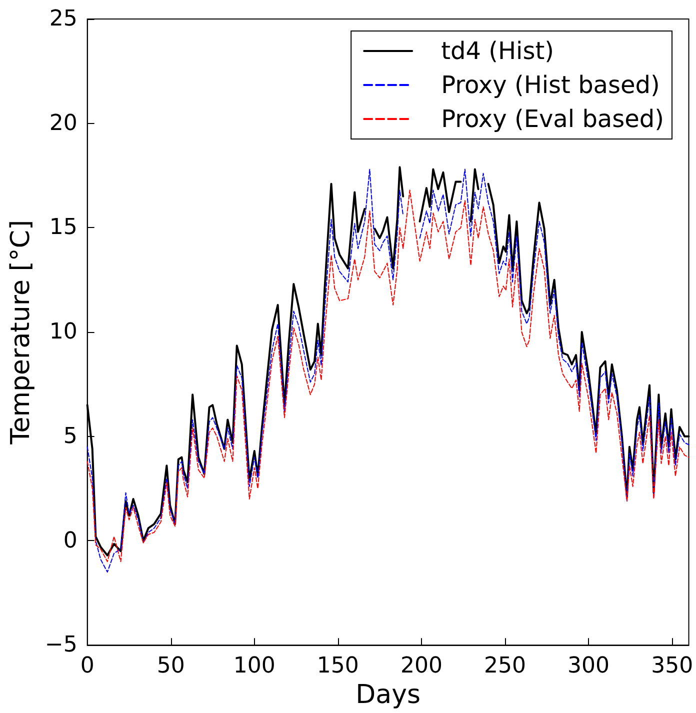 This screenshot has height=713, width=696. I want to click on y-tick-label: 5, so click(70, 436).